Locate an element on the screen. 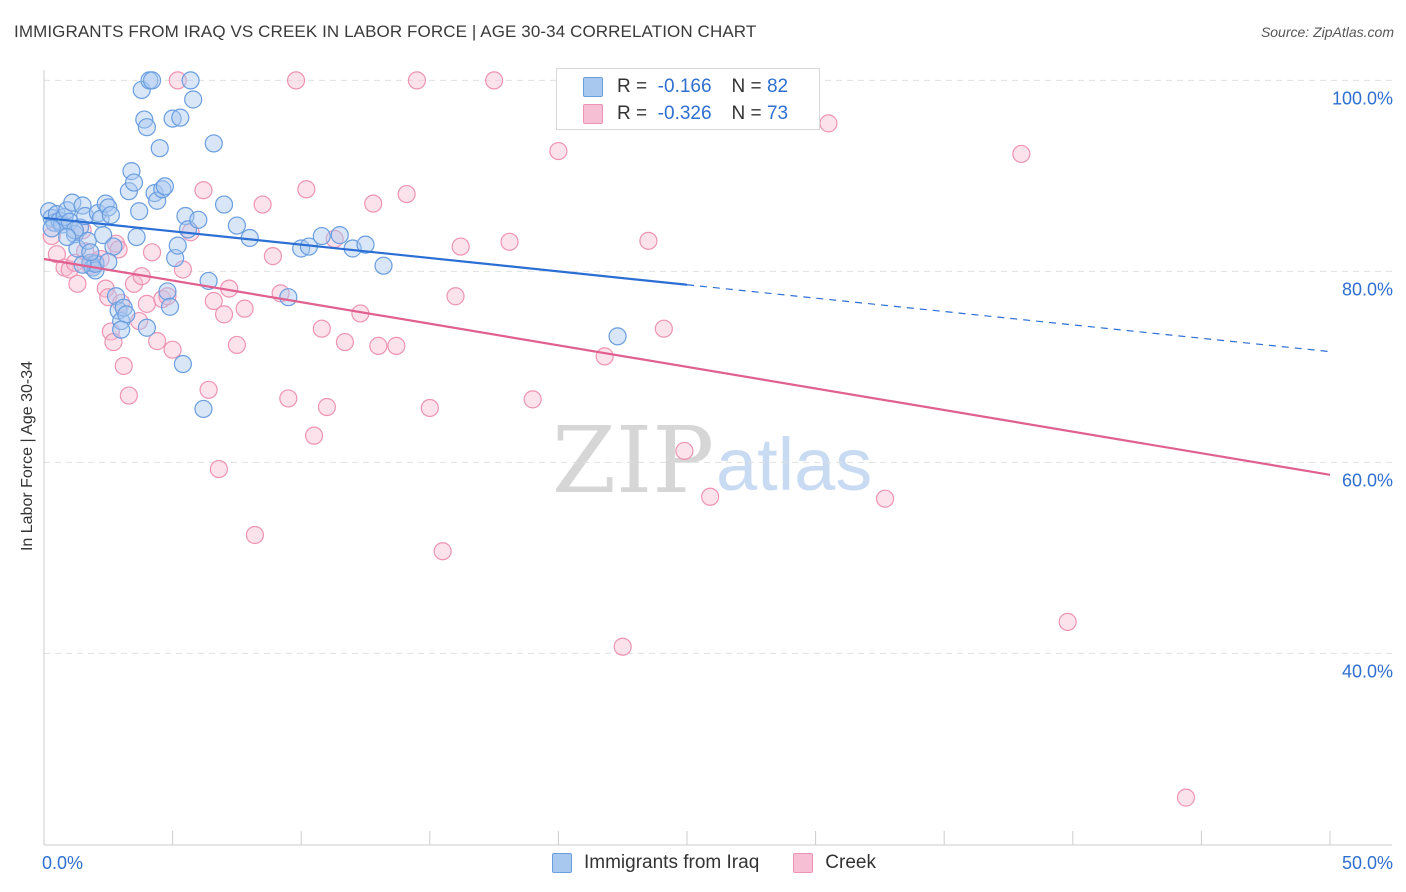 This screenshot has height=892, width=1406. y-tick-label: 100.0% is located at coordinates (1362, 98).